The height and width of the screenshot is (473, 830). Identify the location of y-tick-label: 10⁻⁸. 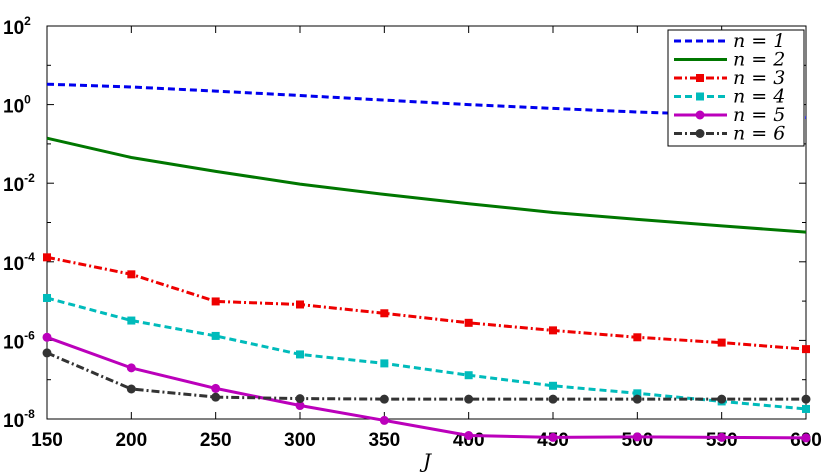
(19, 419).